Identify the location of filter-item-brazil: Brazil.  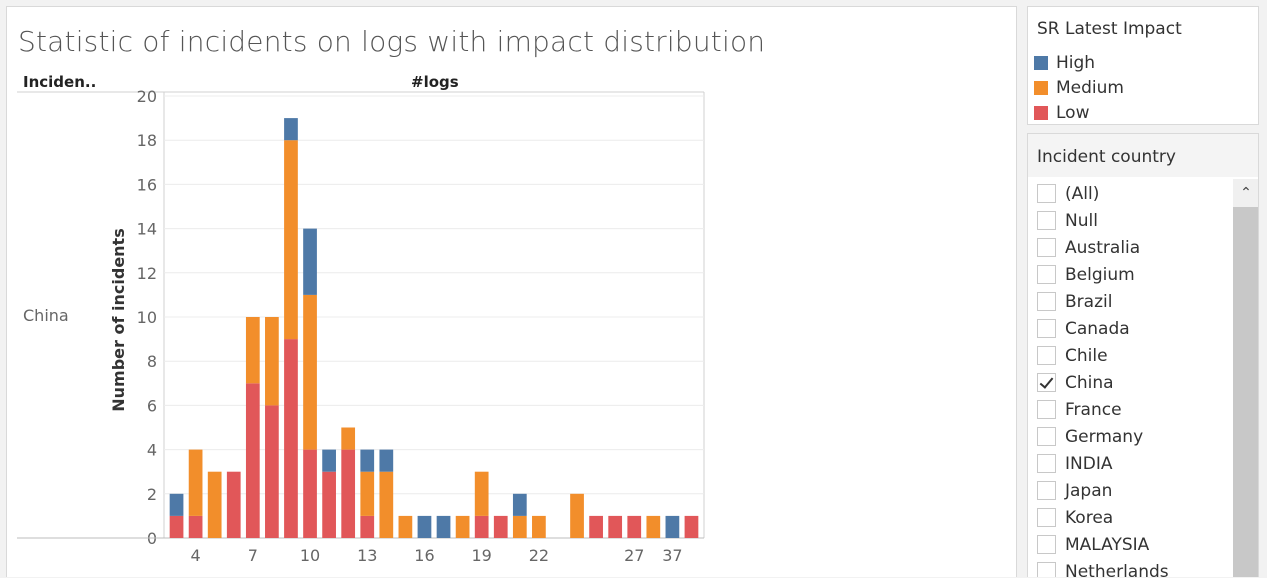
(1074, 301).